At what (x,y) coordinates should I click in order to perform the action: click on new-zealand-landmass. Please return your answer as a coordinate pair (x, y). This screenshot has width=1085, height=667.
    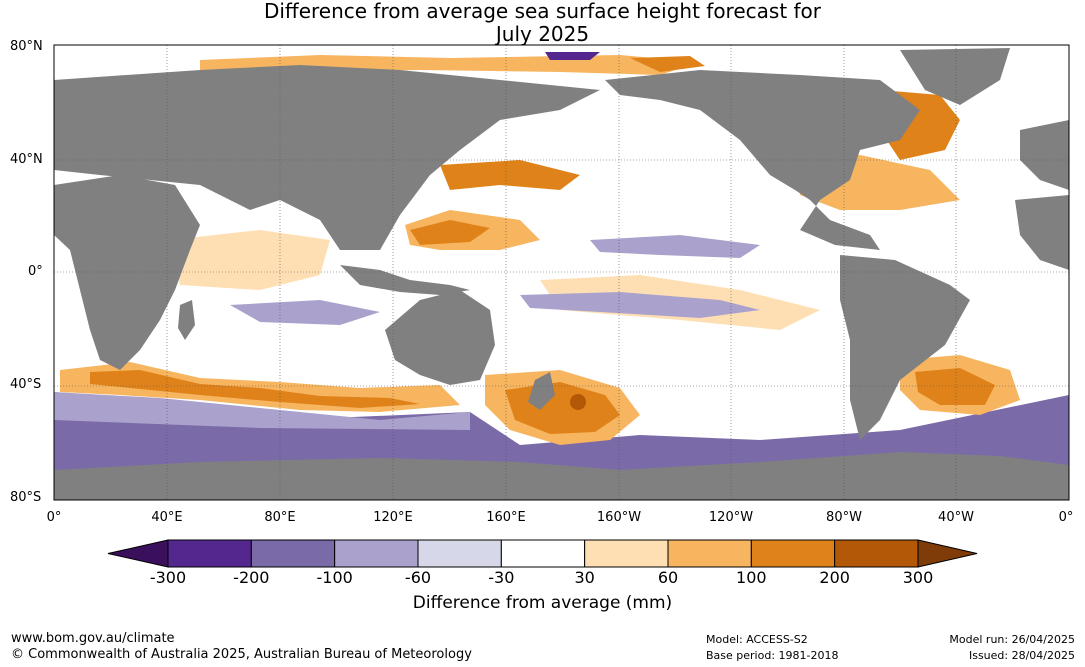
    Looking at the image, I should click on (541, 391).